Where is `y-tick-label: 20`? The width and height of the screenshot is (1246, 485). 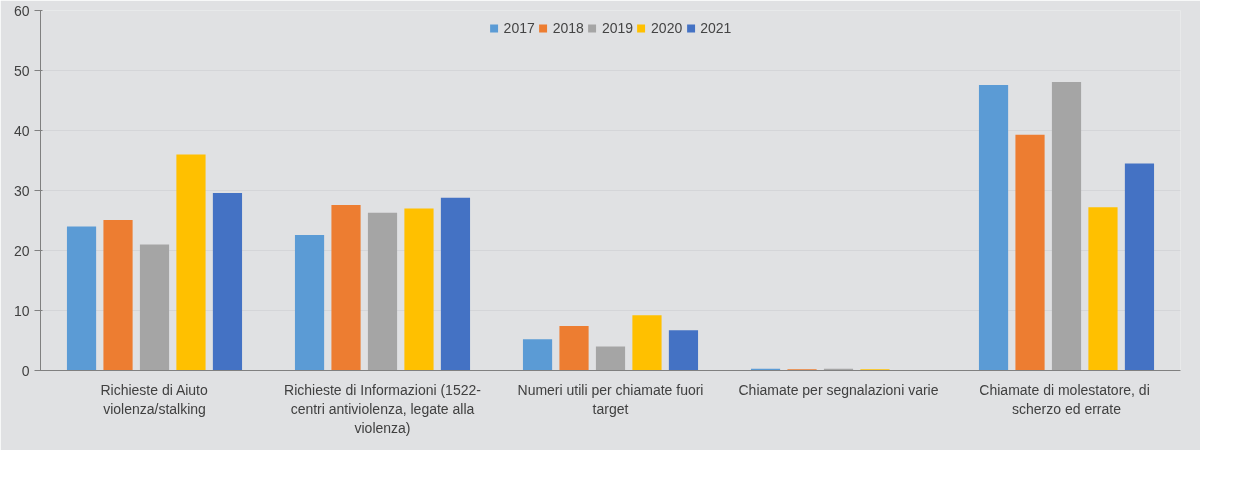 y-tick-label: 20 is located at coordinates (21, 250).